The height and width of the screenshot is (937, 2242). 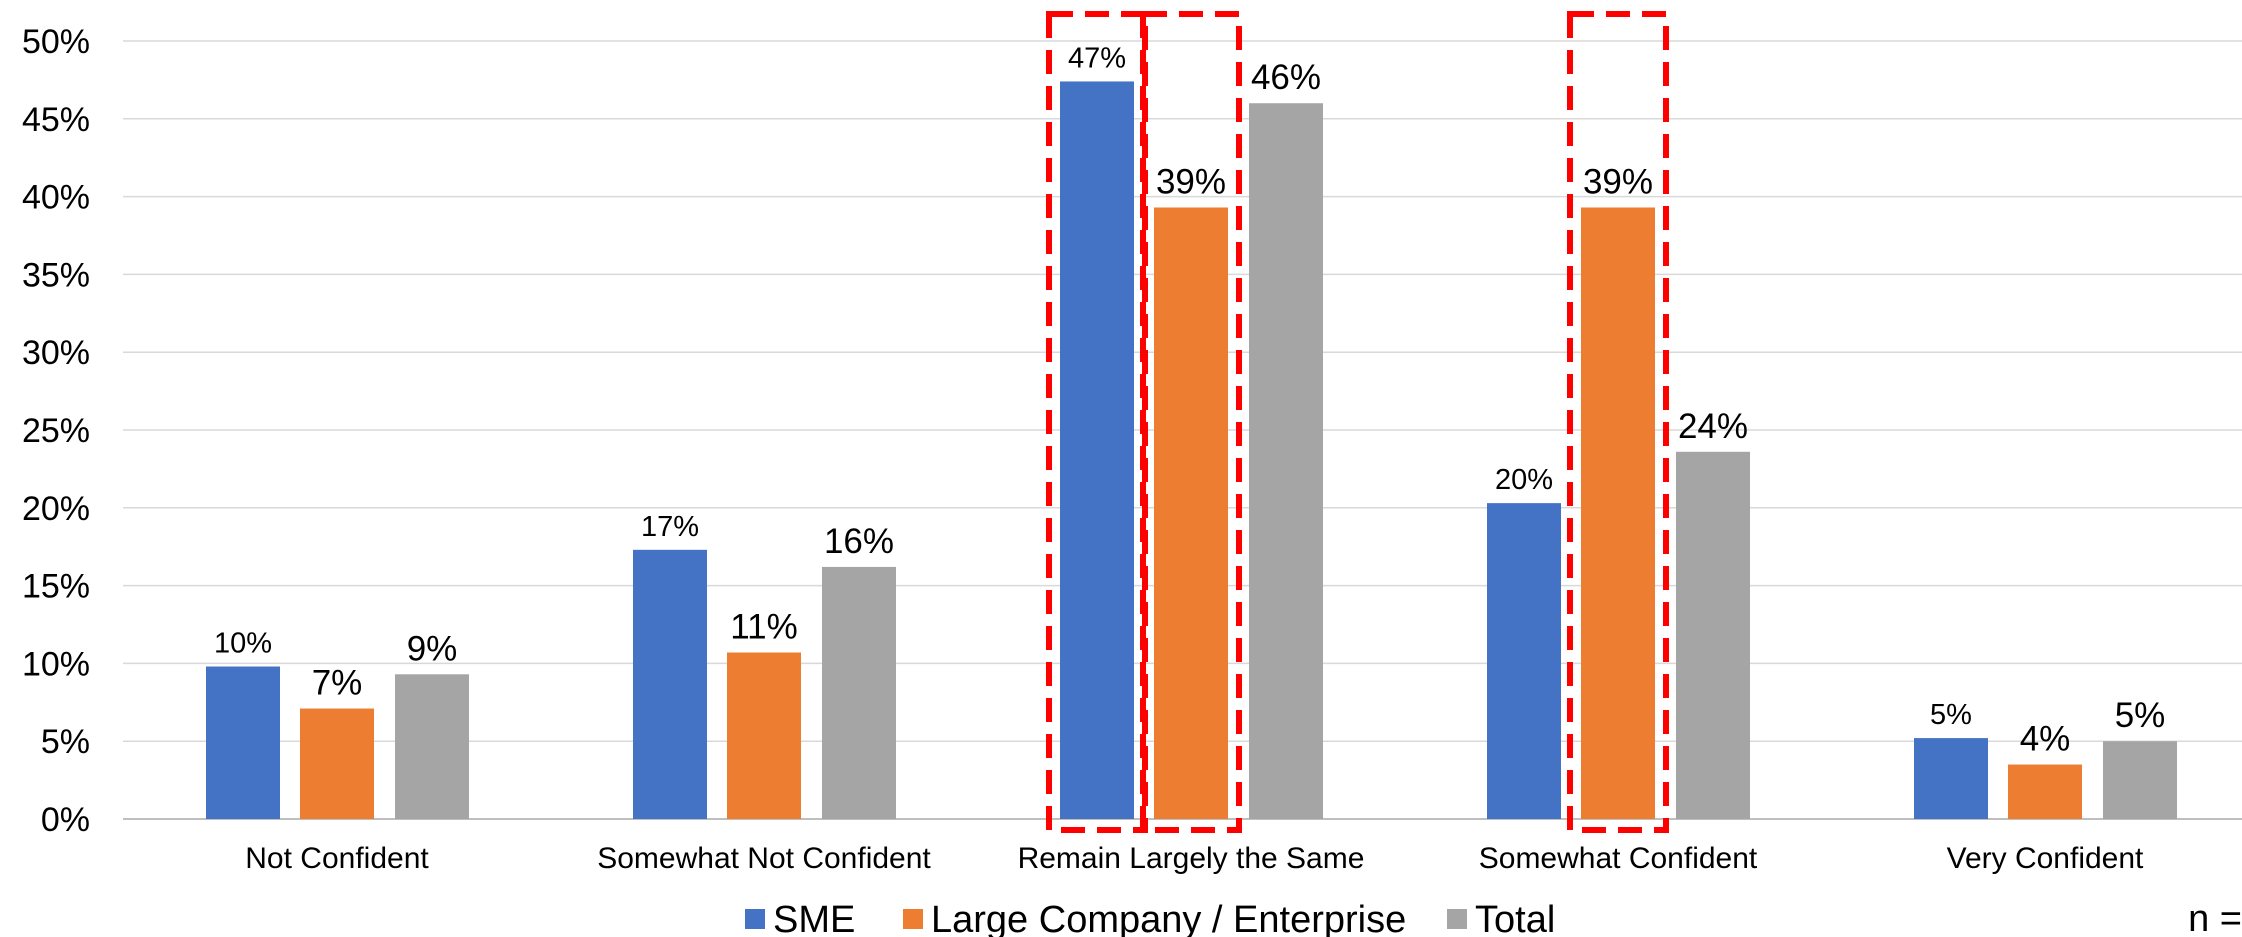 I want to click on y-tick-label: 40%, so click(x=56, y=198).